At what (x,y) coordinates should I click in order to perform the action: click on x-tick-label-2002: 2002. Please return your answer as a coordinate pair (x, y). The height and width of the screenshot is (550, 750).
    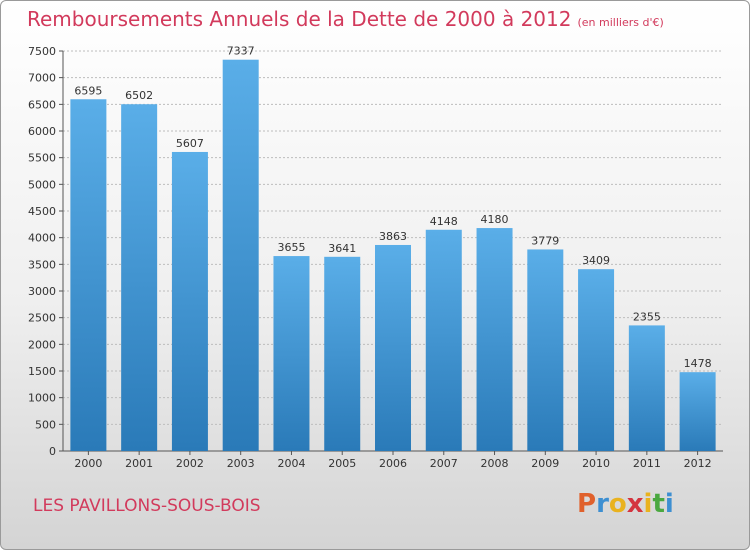
    Looking at the image, I should click on (190, 463).